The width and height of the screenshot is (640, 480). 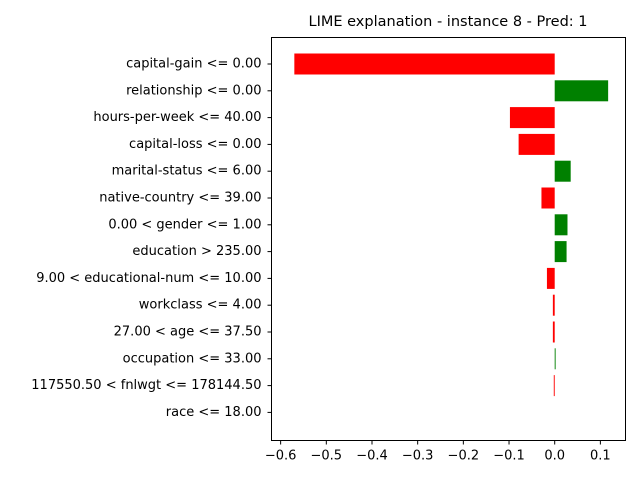 What do you see at coordinates (554, 456) in the screenshot?
I see `x-tick-label-6: 0.0` at bounding box center [554, 456].